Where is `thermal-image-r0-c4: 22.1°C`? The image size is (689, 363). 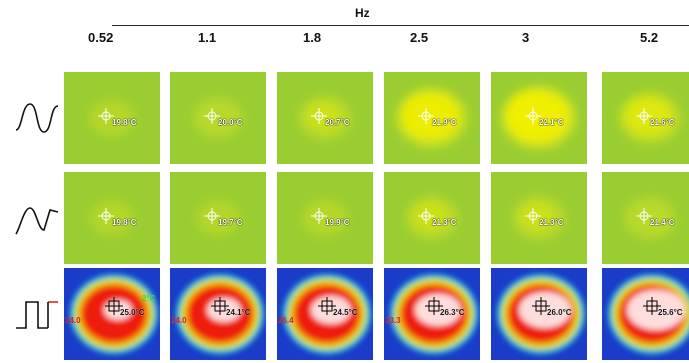
thermal-image-r0-c4: 22.1°C is located at coordinates (539, 118).